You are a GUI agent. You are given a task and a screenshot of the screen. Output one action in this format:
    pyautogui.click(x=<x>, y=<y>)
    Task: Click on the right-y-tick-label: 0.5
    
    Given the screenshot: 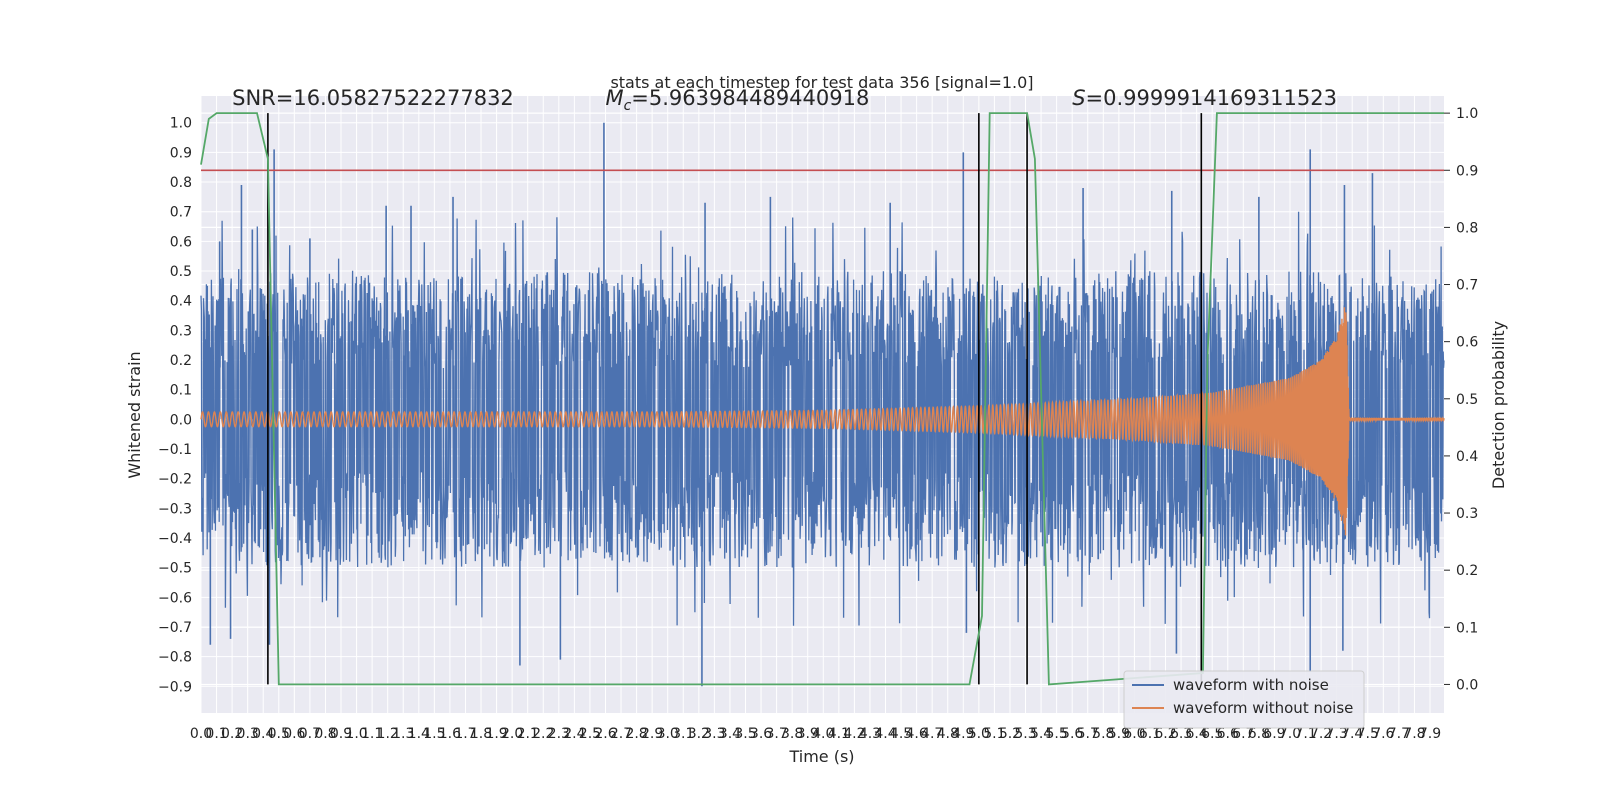 What is the action you would take?
    pyautogui.click(x=1467, y=400)
    